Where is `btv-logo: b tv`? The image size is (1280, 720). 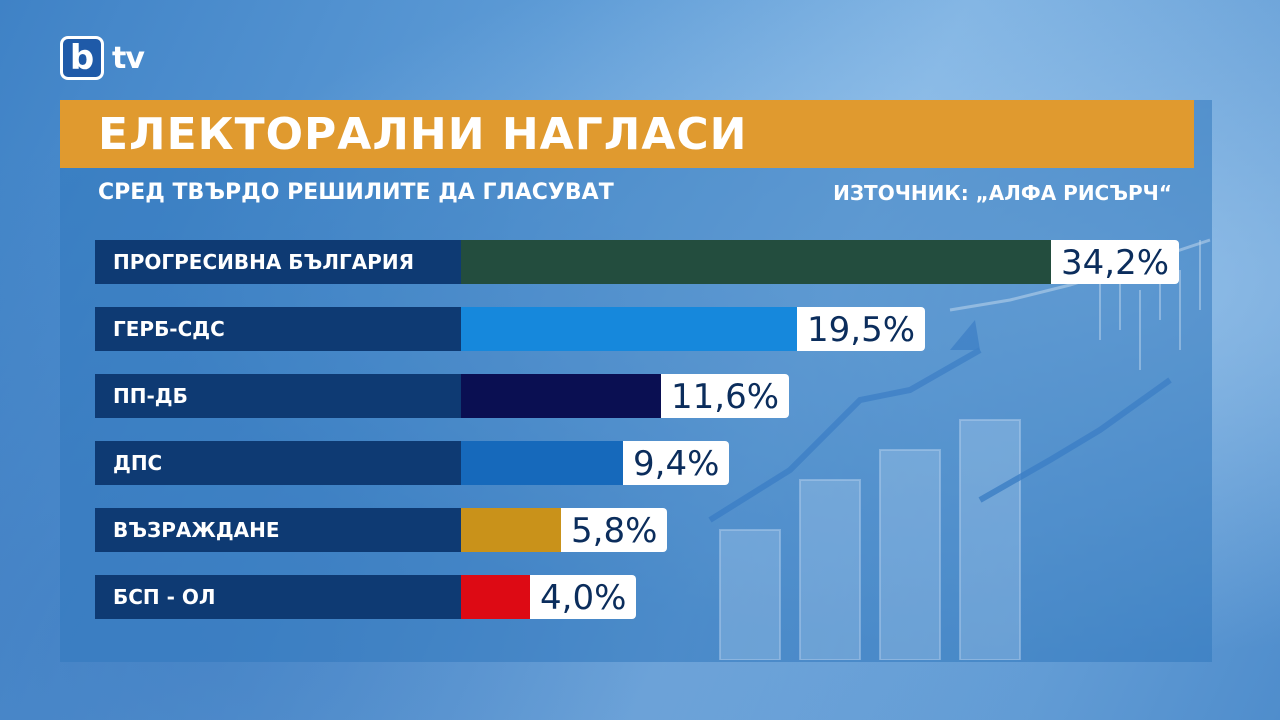 btv-logo: b tv is located at coordinates (102, 58).